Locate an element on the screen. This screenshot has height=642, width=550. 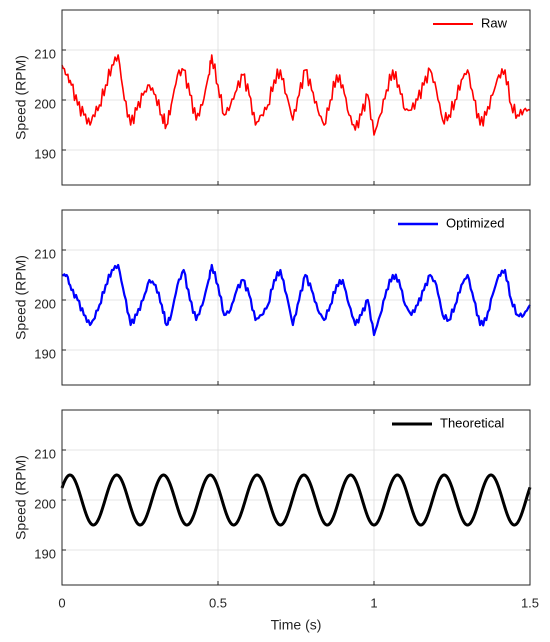
series-optimized is located at coordinates (296, 300).